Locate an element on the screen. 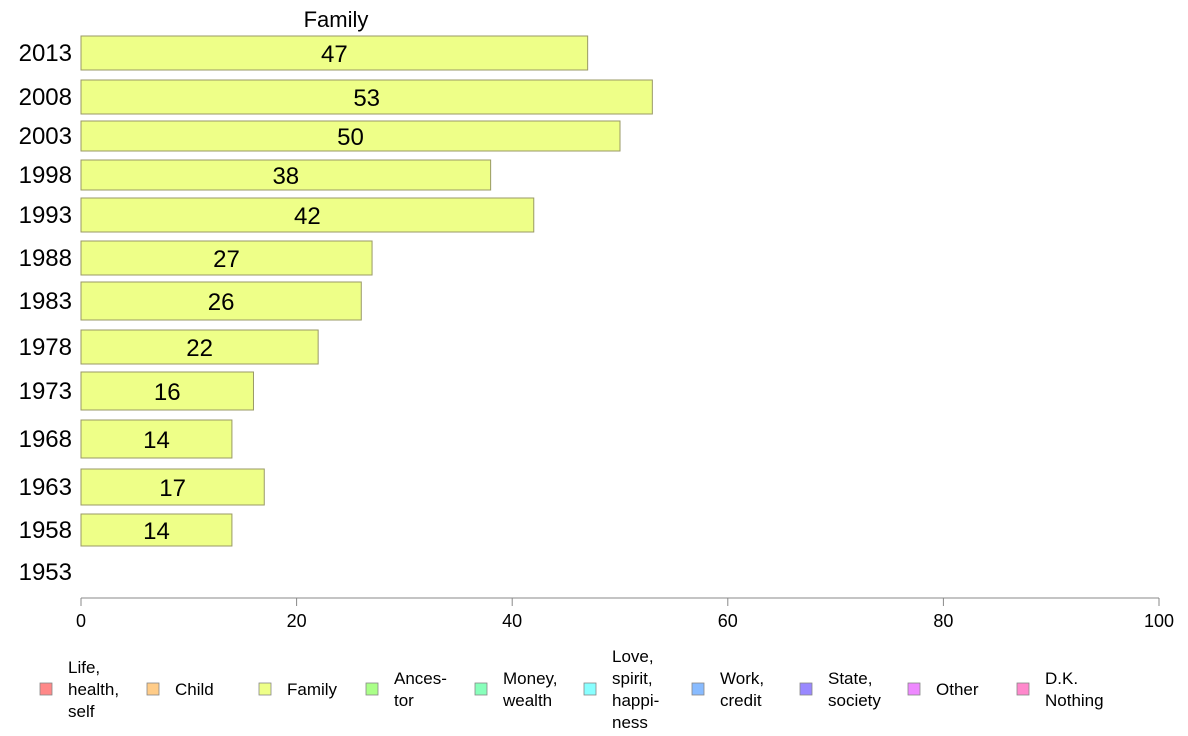 The height and width of the screenshot is (736, 1188). y-tick-label: 1993 is located at coordinates (45, 215).